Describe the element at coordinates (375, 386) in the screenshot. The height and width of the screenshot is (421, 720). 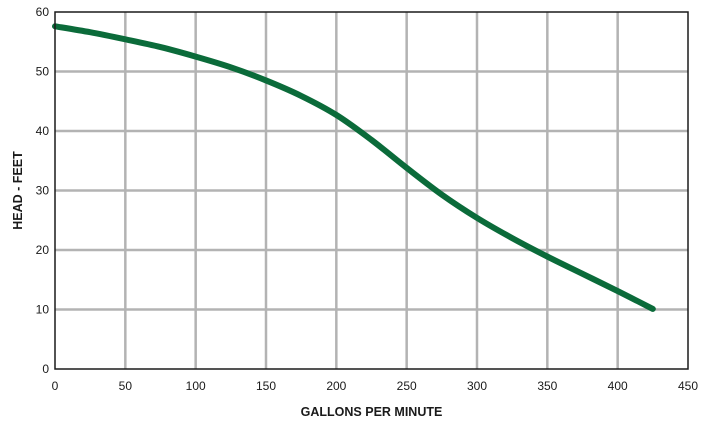
I see `x-tick-labels: 0 50 100 150 200 250 300 350 400 450` at that location.